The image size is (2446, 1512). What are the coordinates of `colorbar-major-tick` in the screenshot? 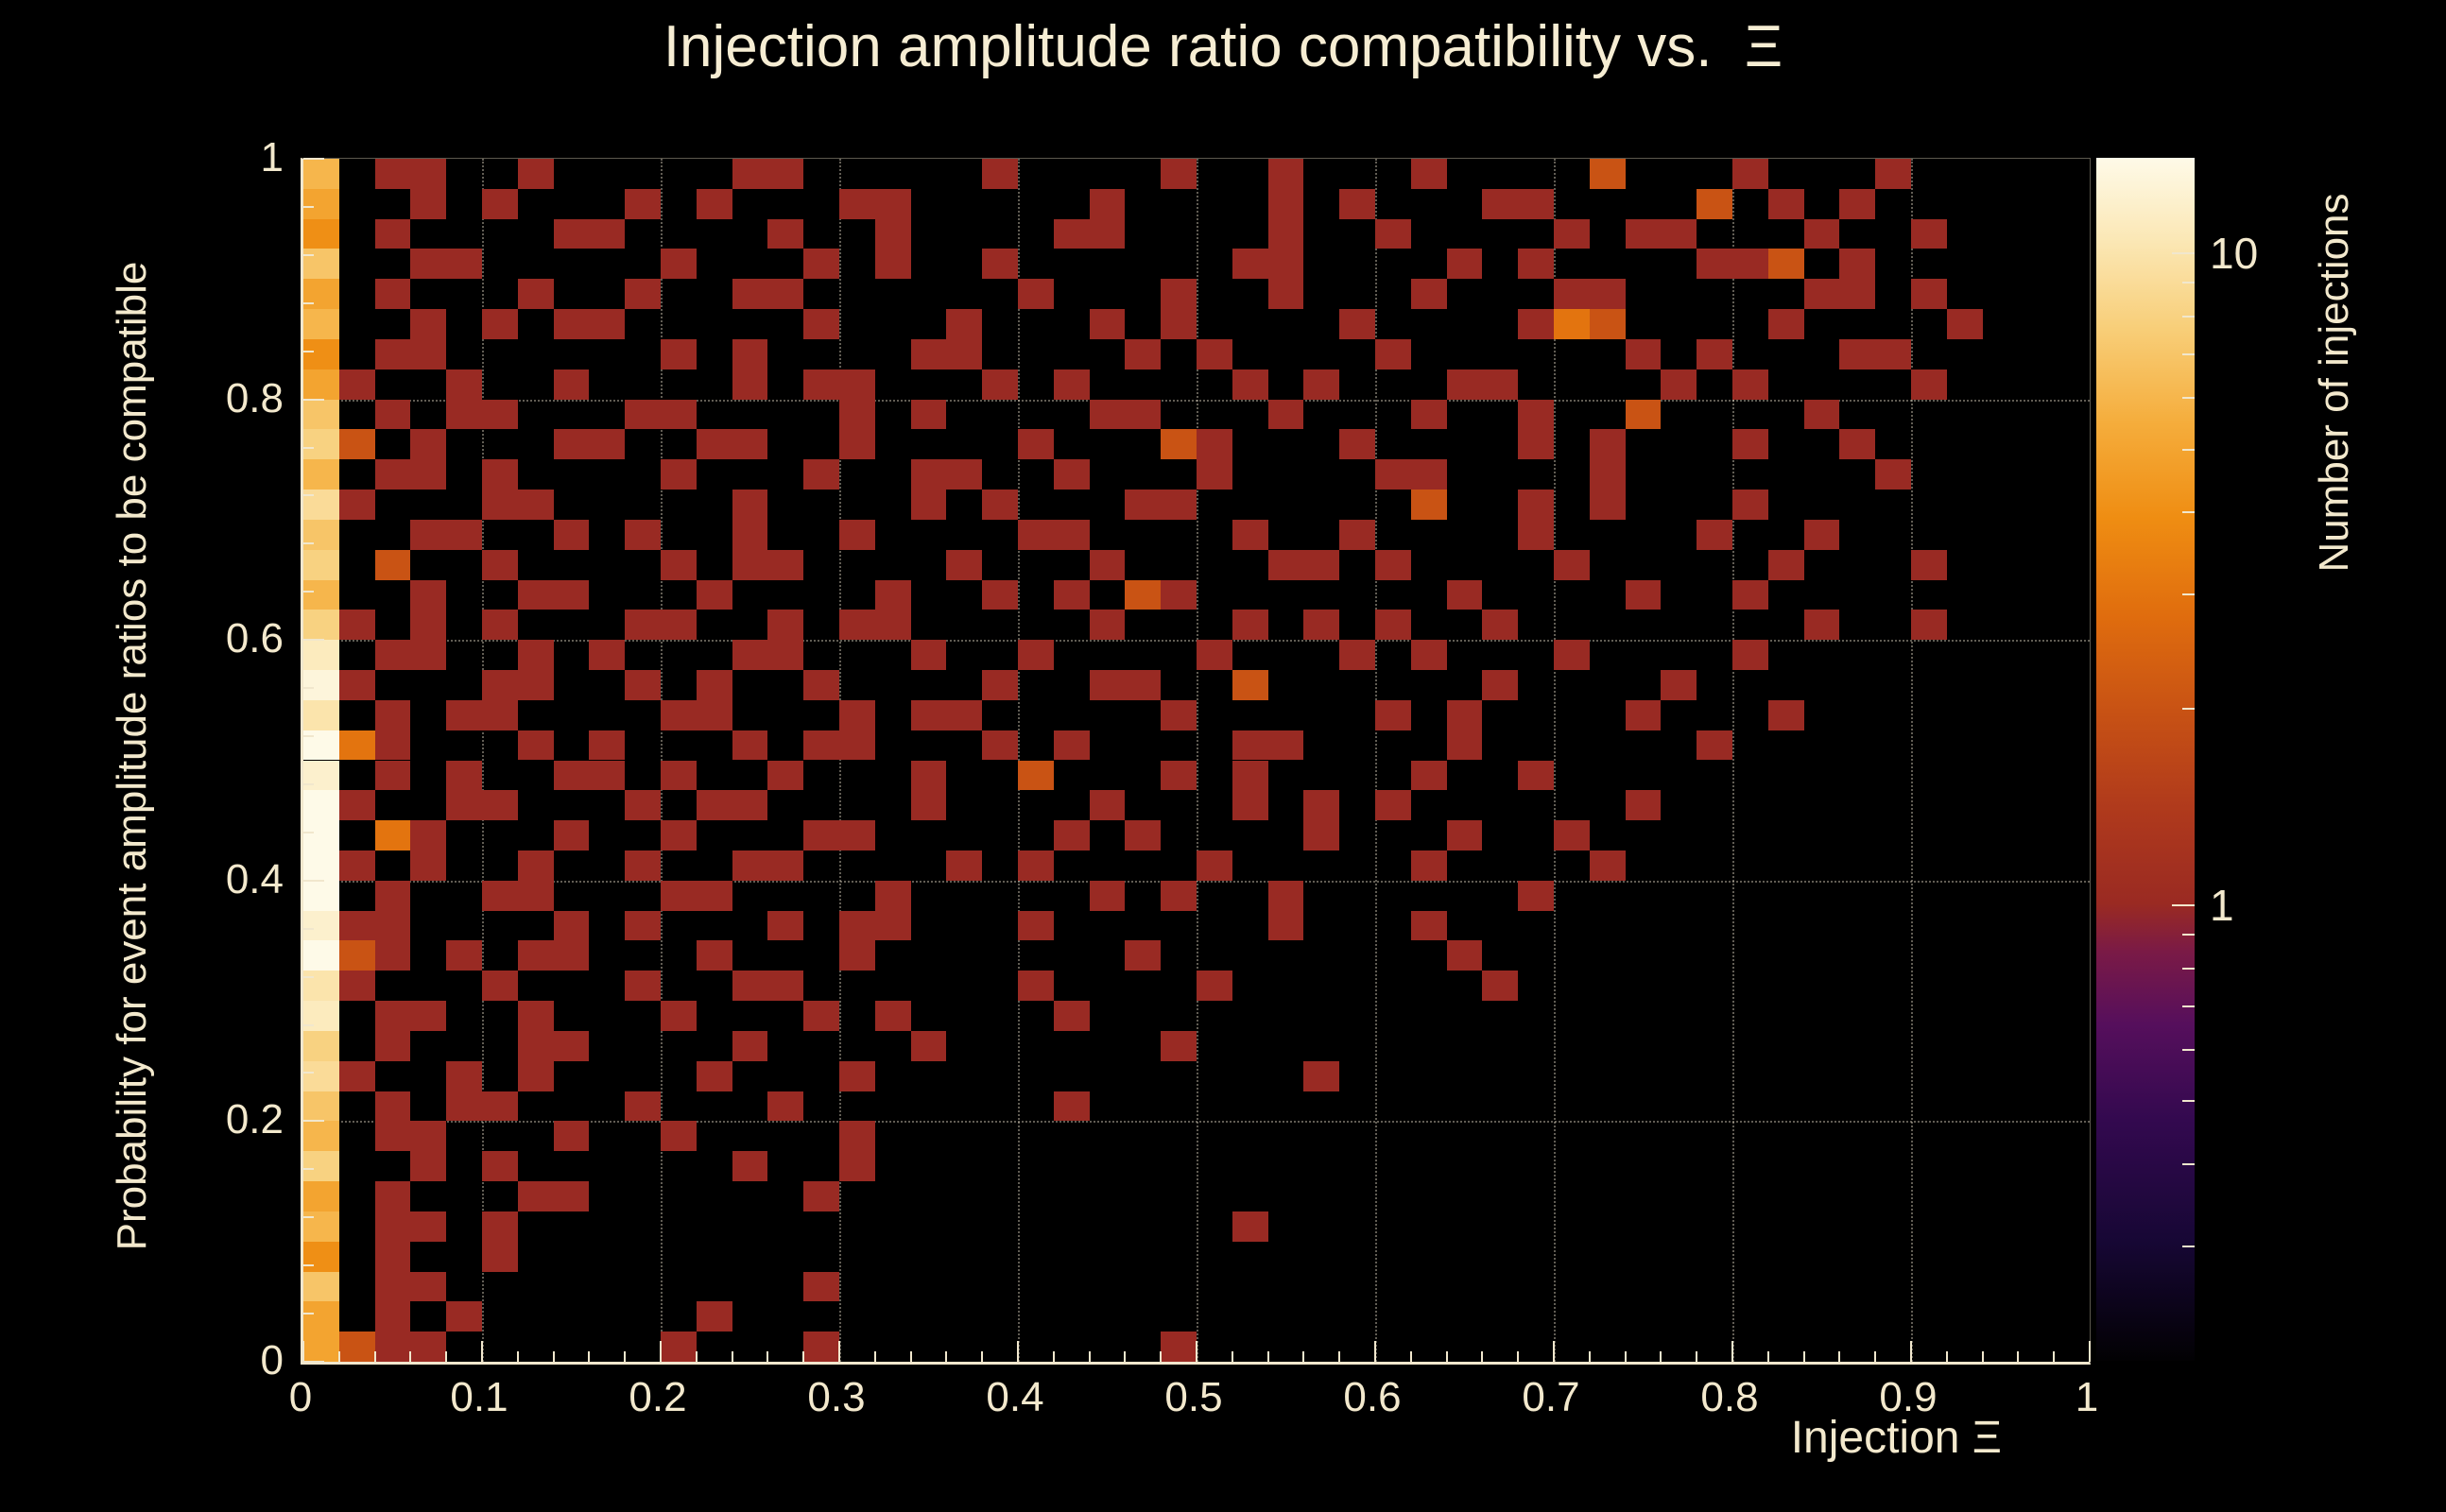 It's located at (2183, 252).